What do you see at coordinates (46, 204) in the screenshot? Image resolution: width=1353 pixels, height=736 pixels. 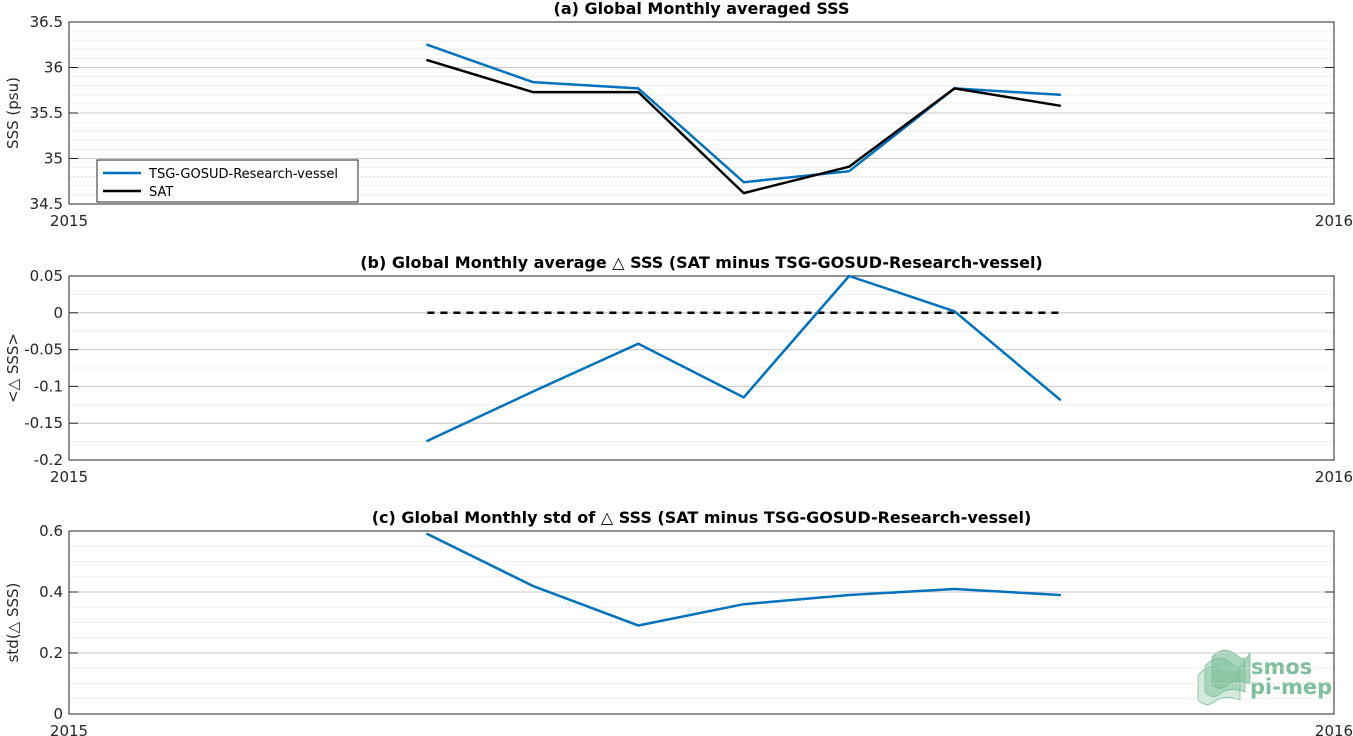 I see `y-tick-label: 34.5` at bounding box center [46, 204].